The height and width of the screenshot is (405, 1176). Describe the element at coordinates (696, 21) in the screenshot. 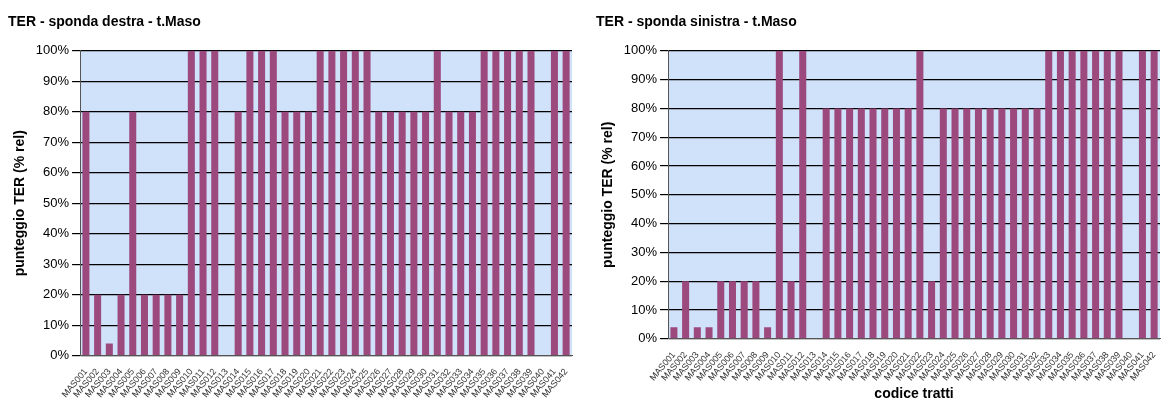

I see `chart-title: TER - sponda sinistra - t.Maso` at that location.